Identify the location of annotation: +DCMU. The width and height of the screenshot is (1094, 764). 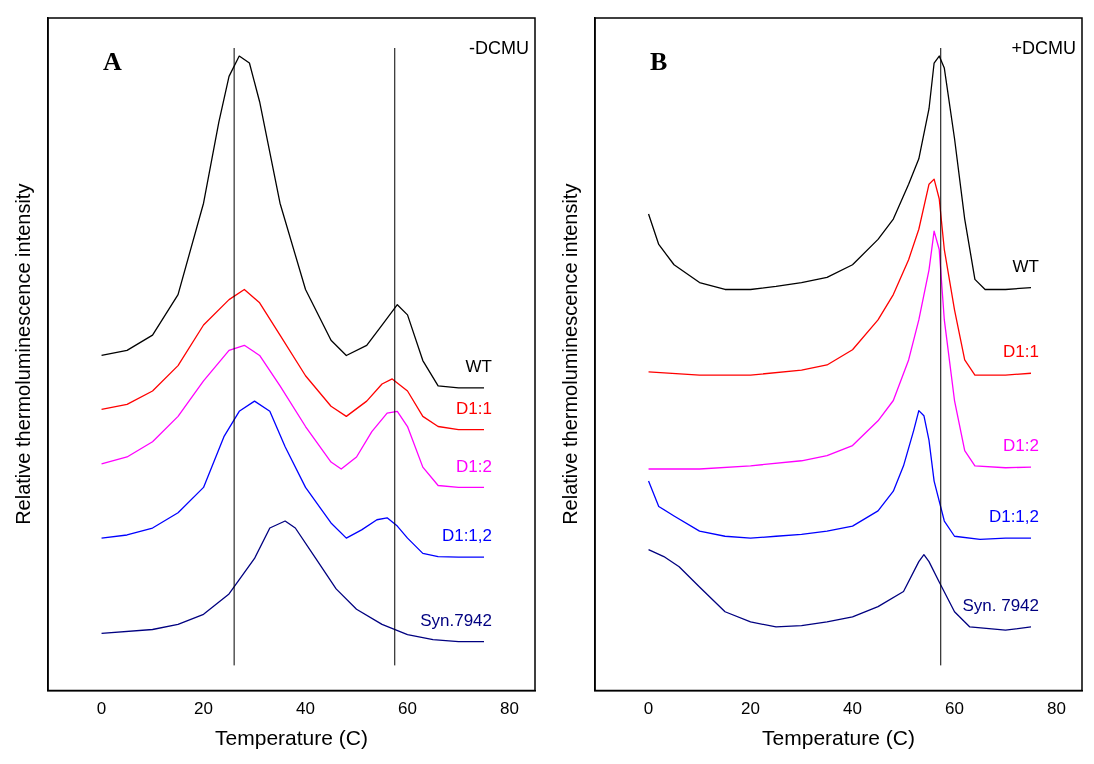
(1043, 47).